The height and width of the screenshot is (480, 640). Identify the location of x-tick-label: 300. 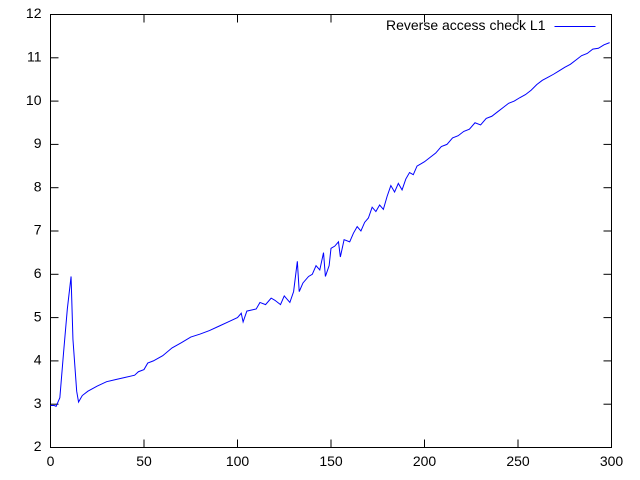
(612, 461).